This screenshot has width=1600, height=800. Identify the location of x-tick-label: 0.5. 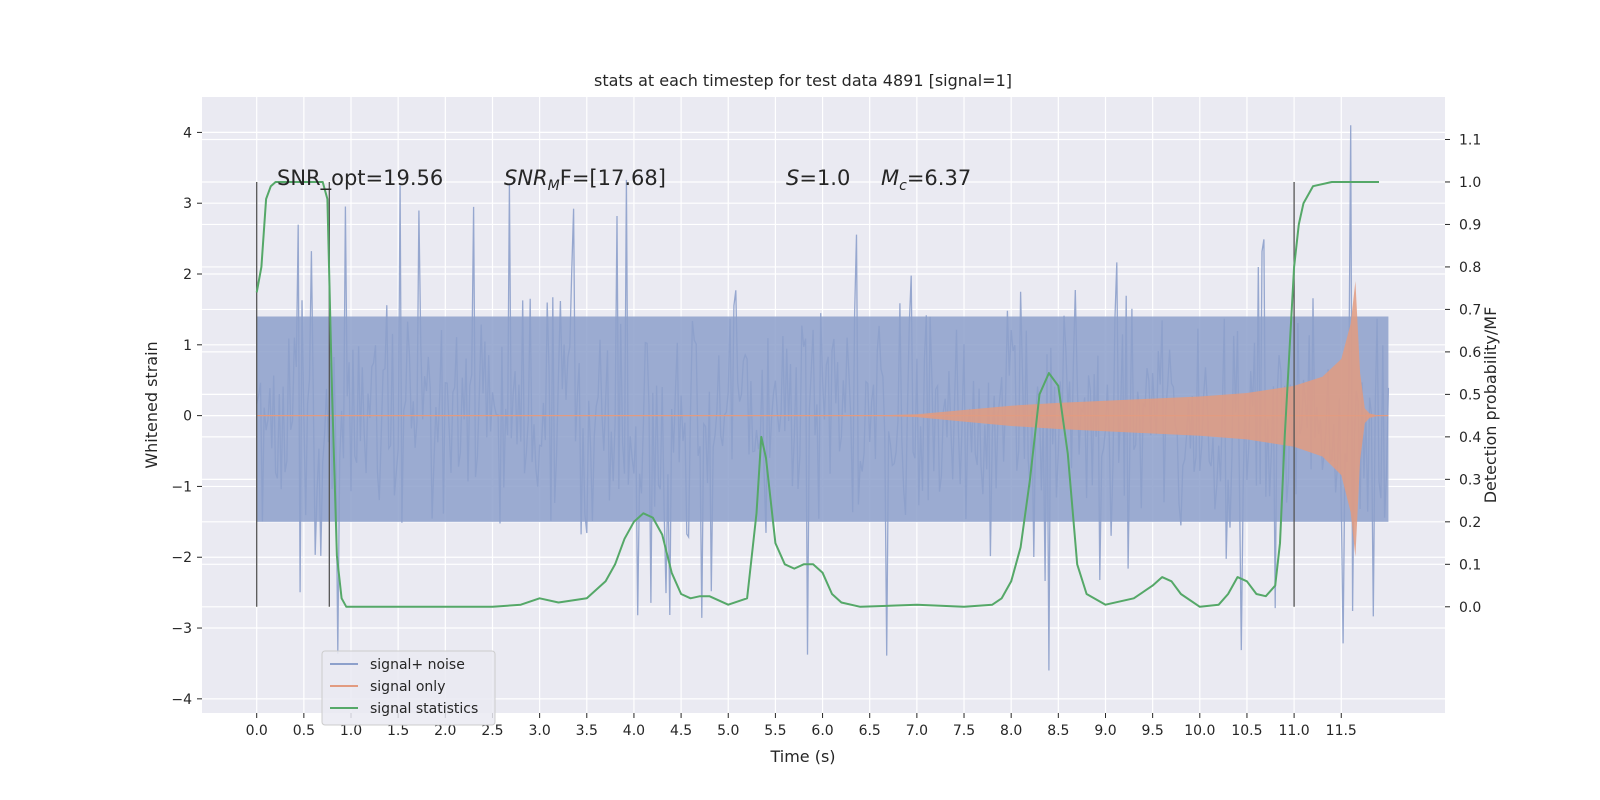
(304, 731).